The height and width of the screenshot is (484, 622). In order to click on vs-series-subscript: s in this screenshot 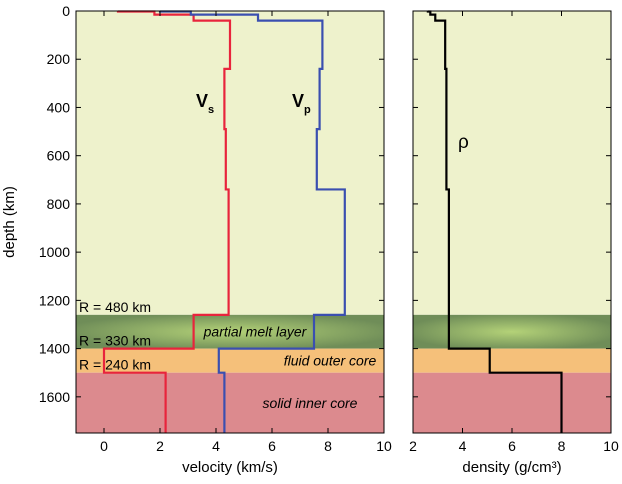, I will do `click(211, 110)`.